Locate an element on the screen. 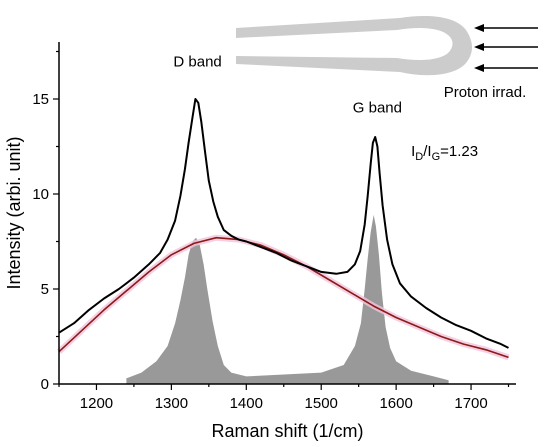 This screenshot has width=550, height=447. y-tick-label: 5 is located at coordinates (45, 289).